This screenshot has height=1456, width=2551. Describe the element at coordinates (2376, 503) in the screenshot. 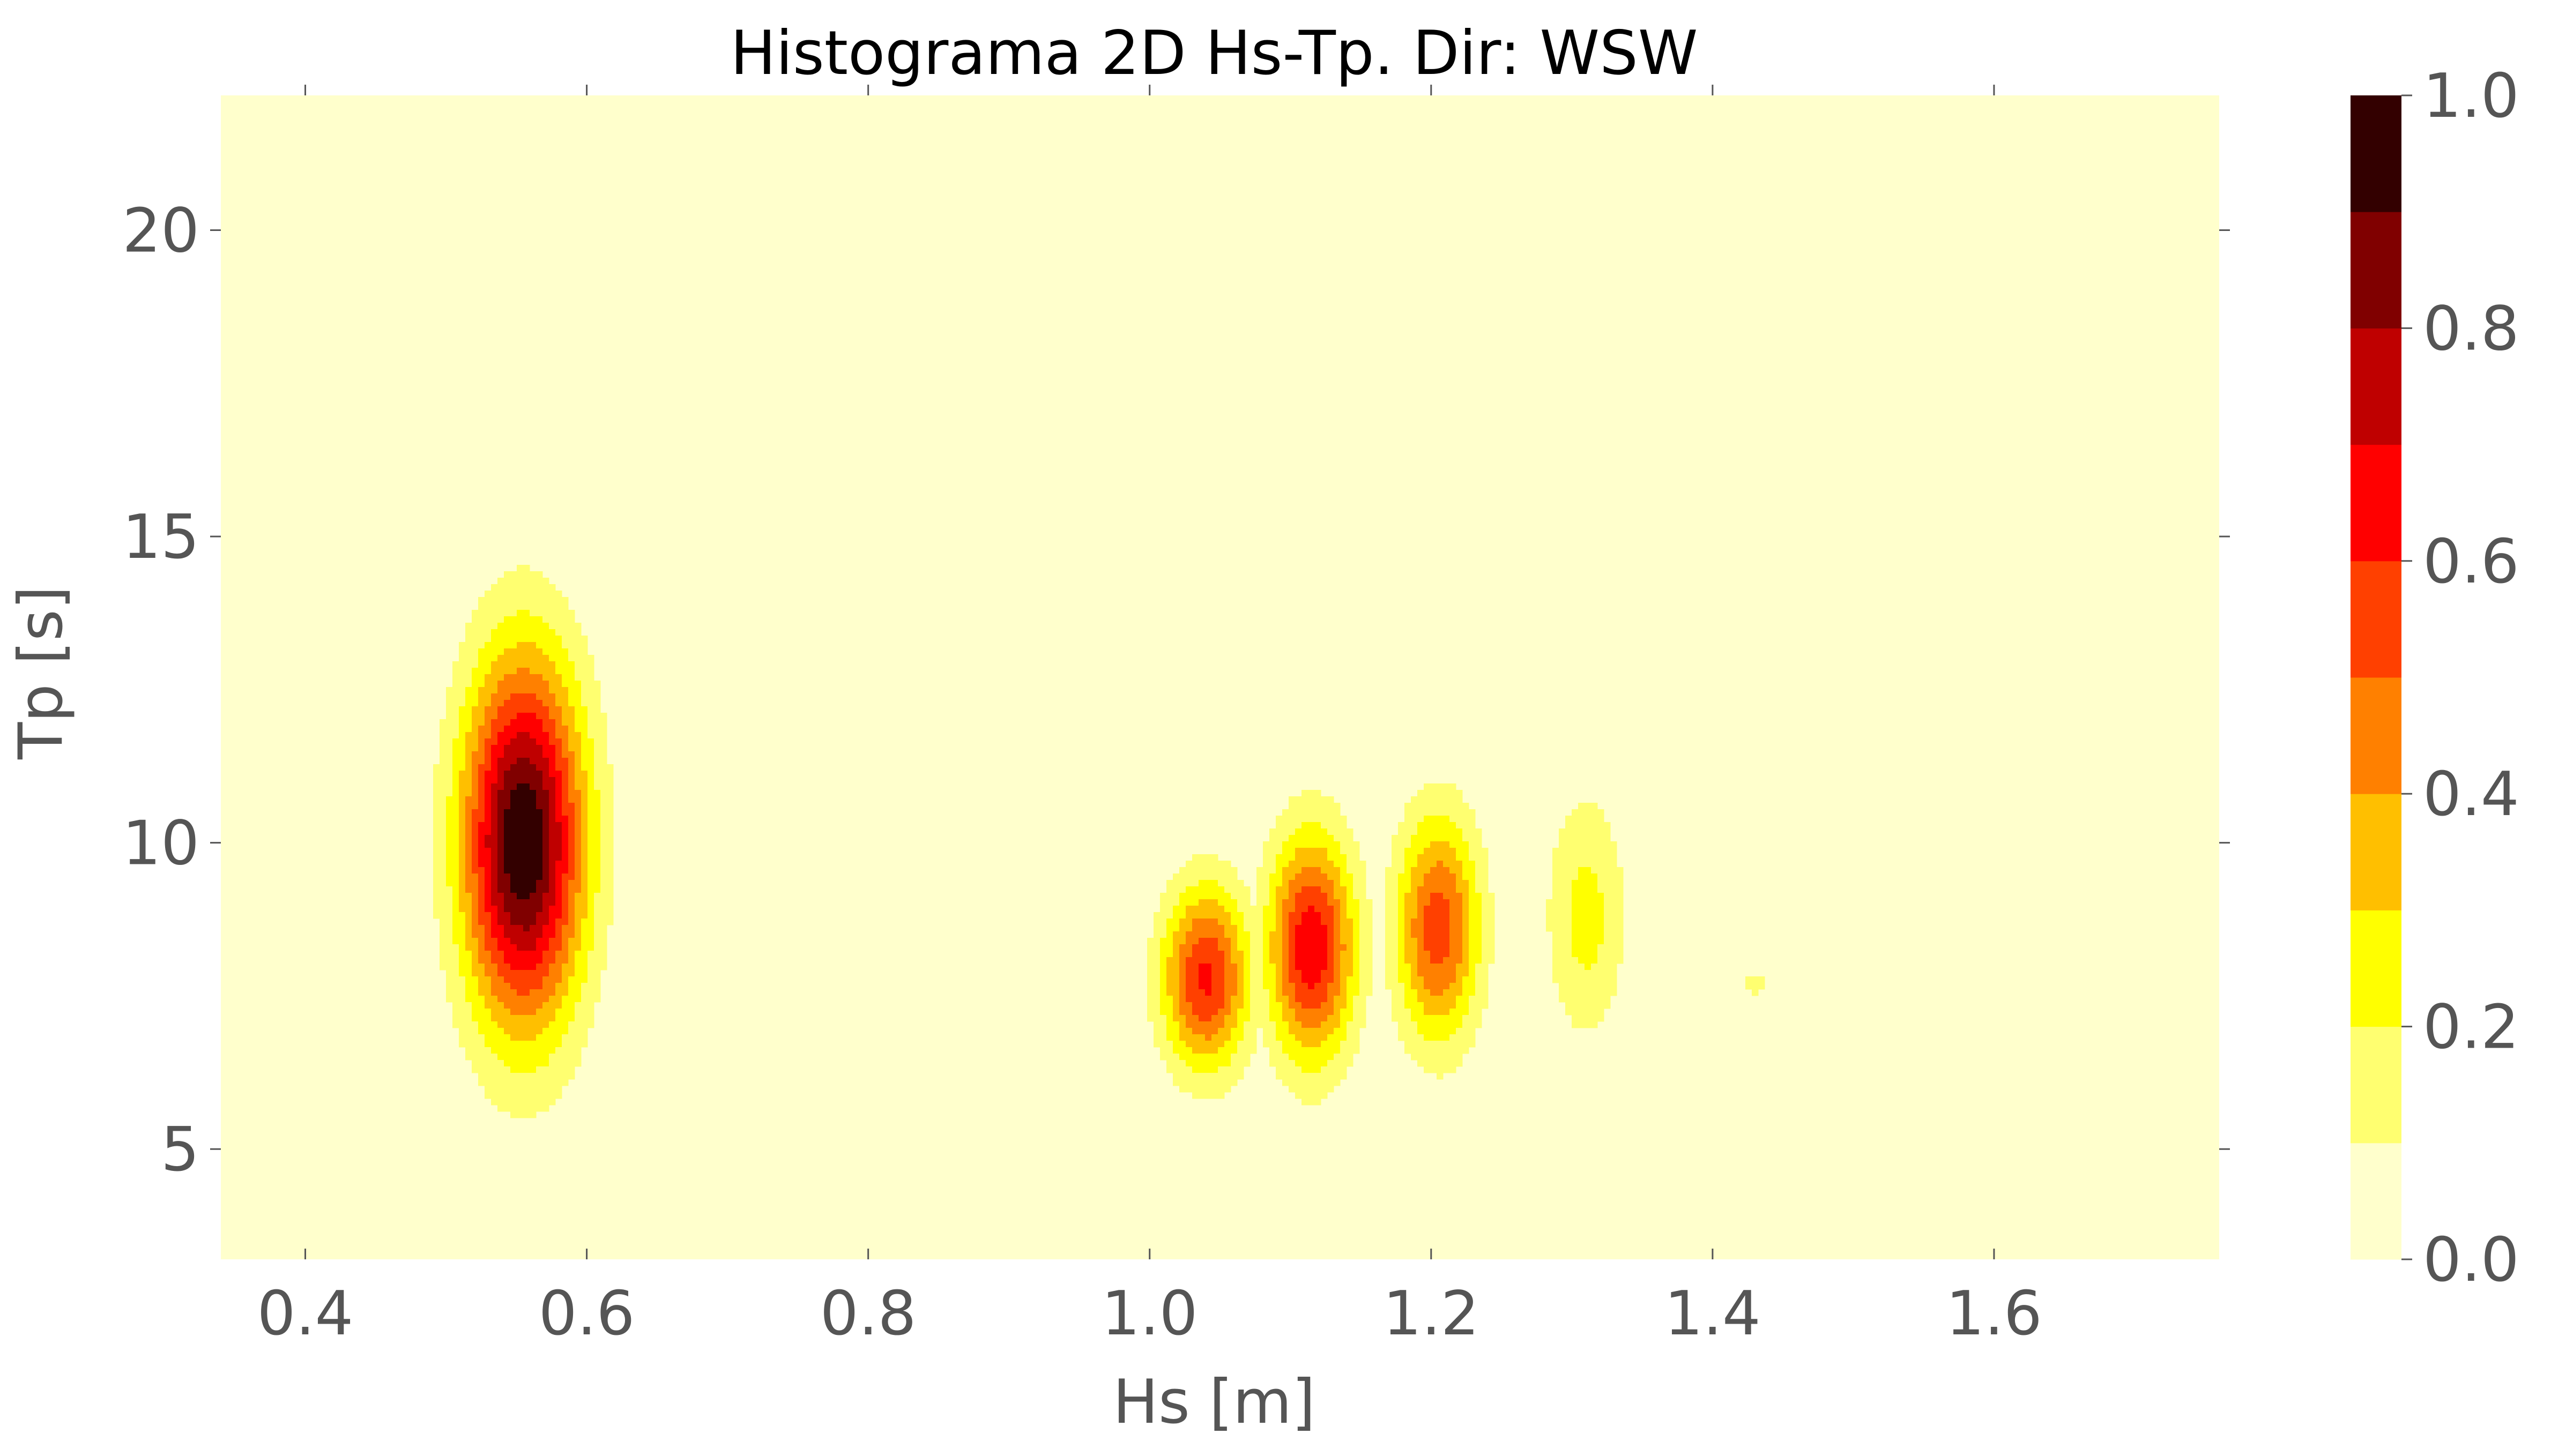

I see `colorbar-band` at that location.